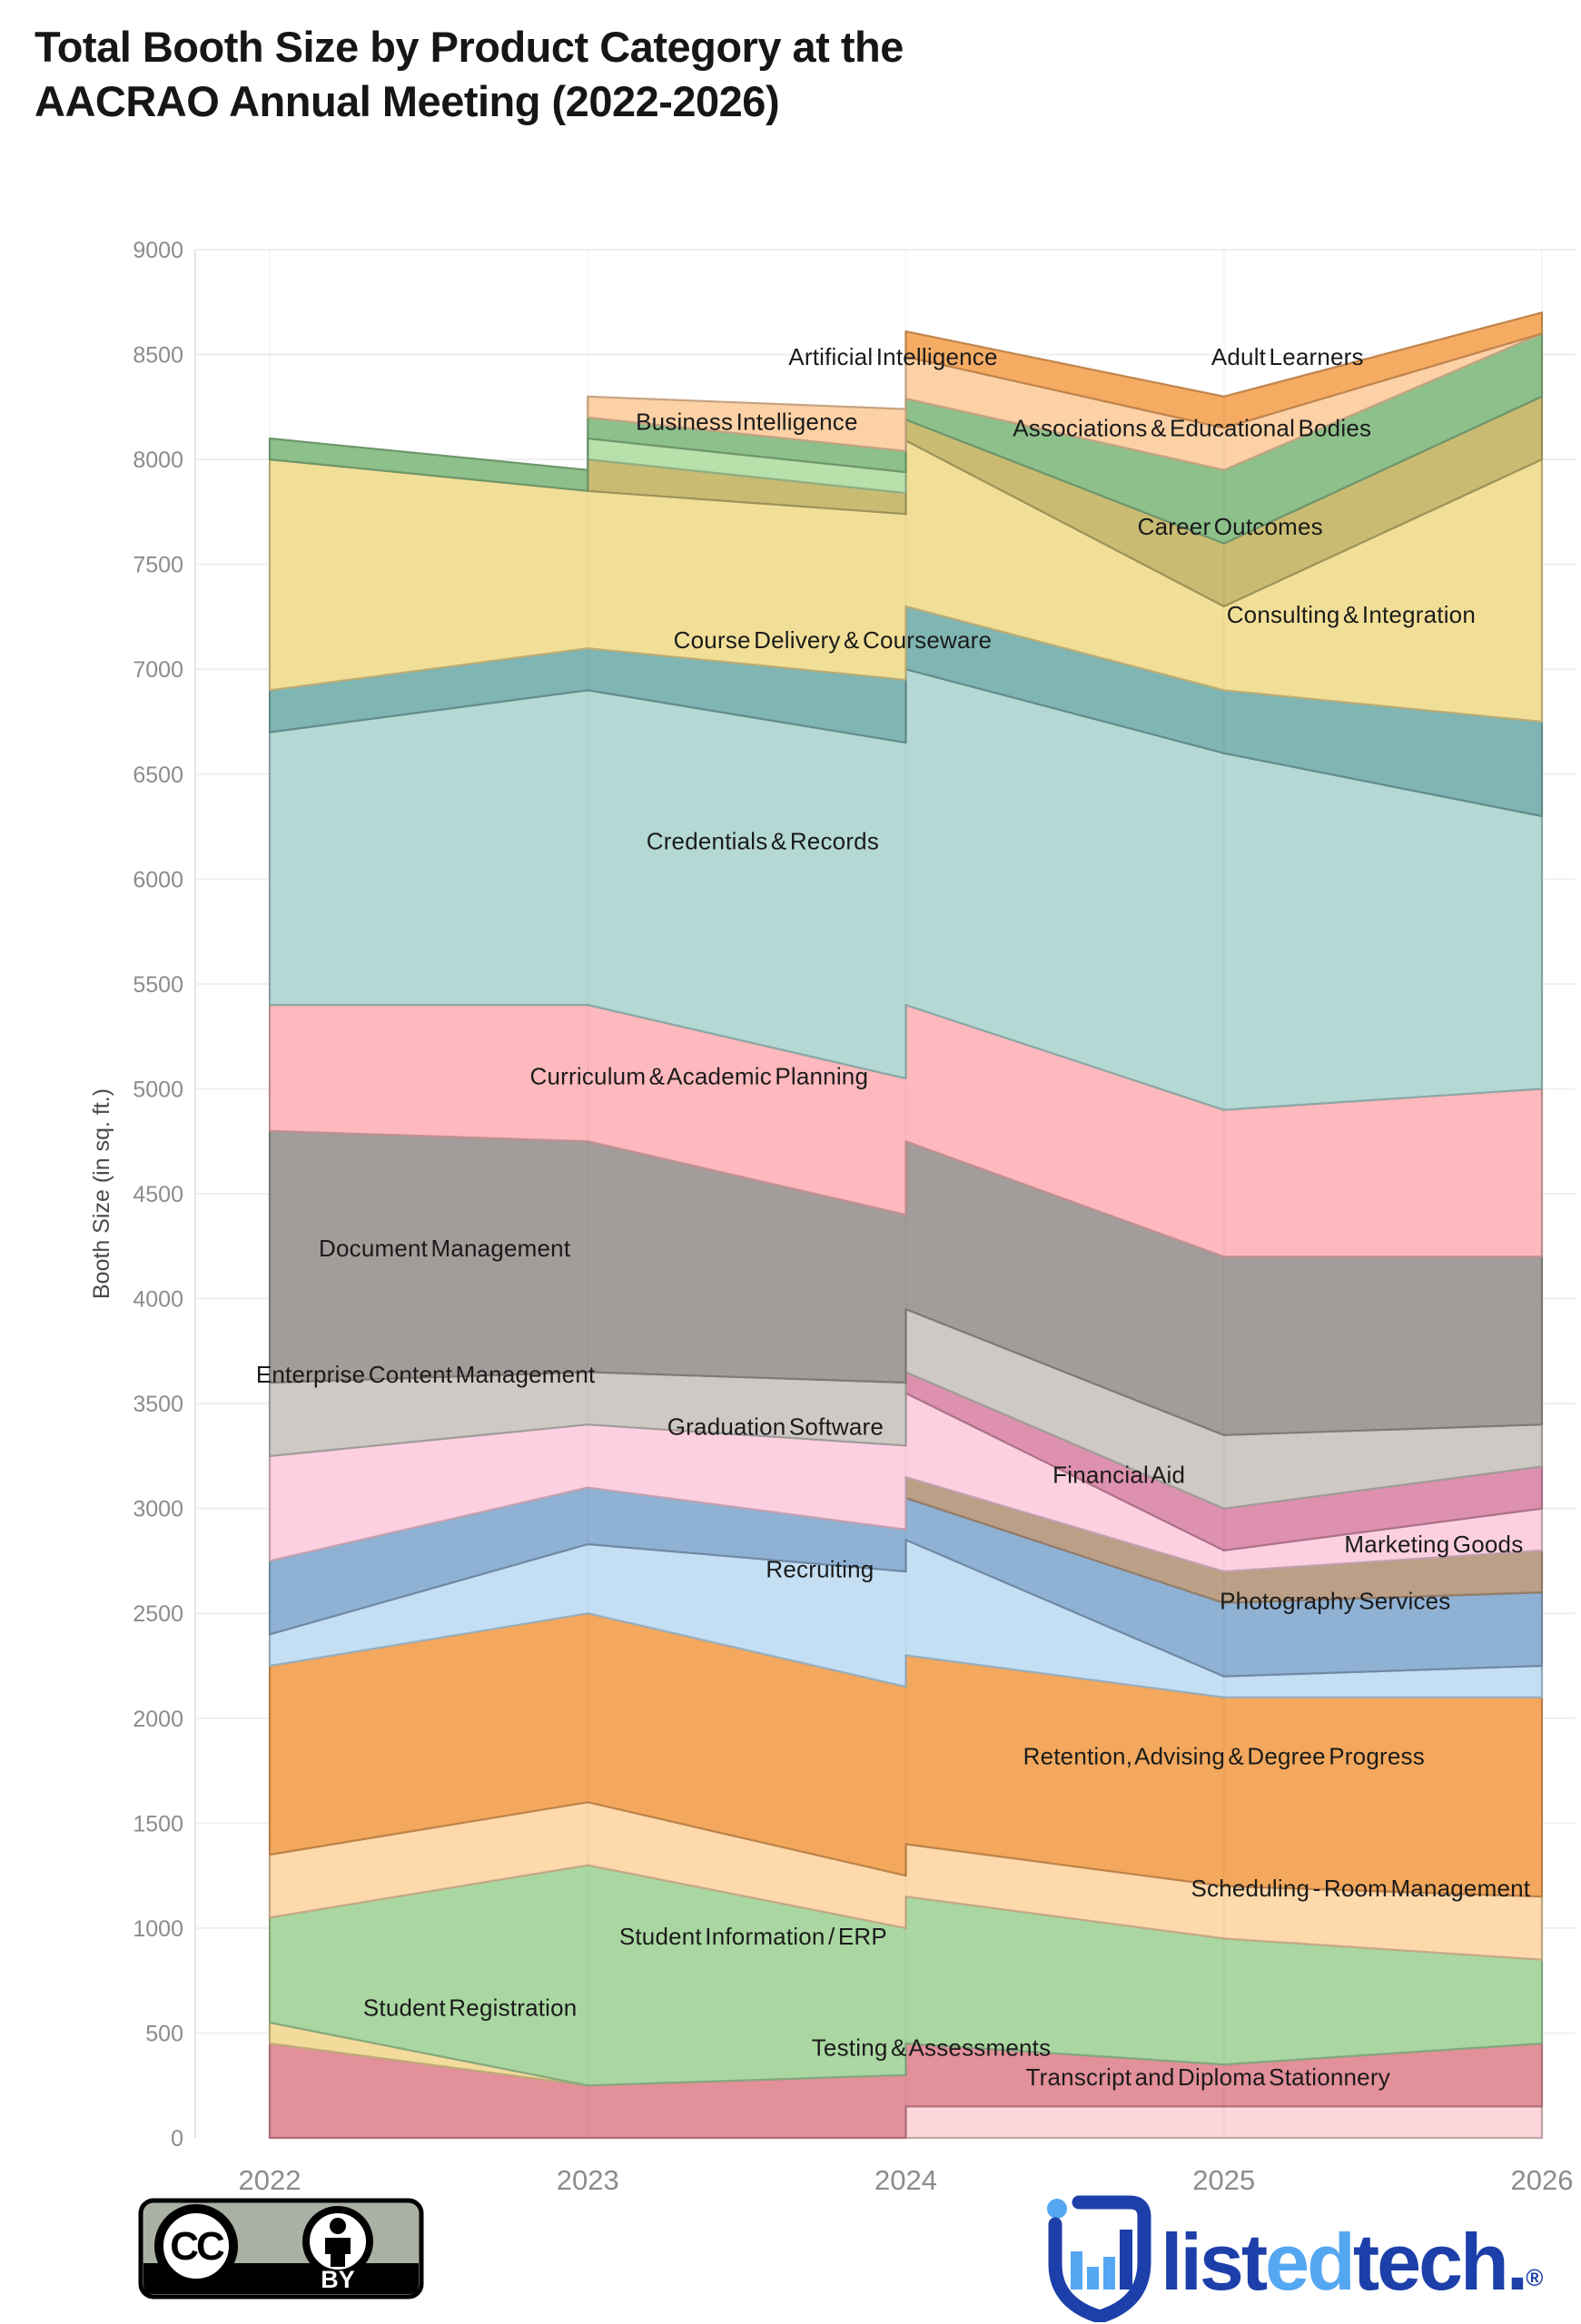 The image size is (1581, 2324). I want to click on label-enterprise-content-management: Enterprise Content Management, so click(426, 1374).